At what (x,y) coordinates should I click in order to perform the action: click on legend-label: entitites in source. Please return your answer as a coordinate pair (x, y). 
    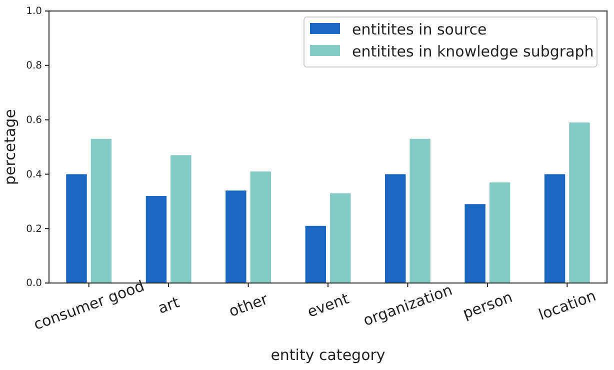
    Looking at the image, I should click on (419, 29).